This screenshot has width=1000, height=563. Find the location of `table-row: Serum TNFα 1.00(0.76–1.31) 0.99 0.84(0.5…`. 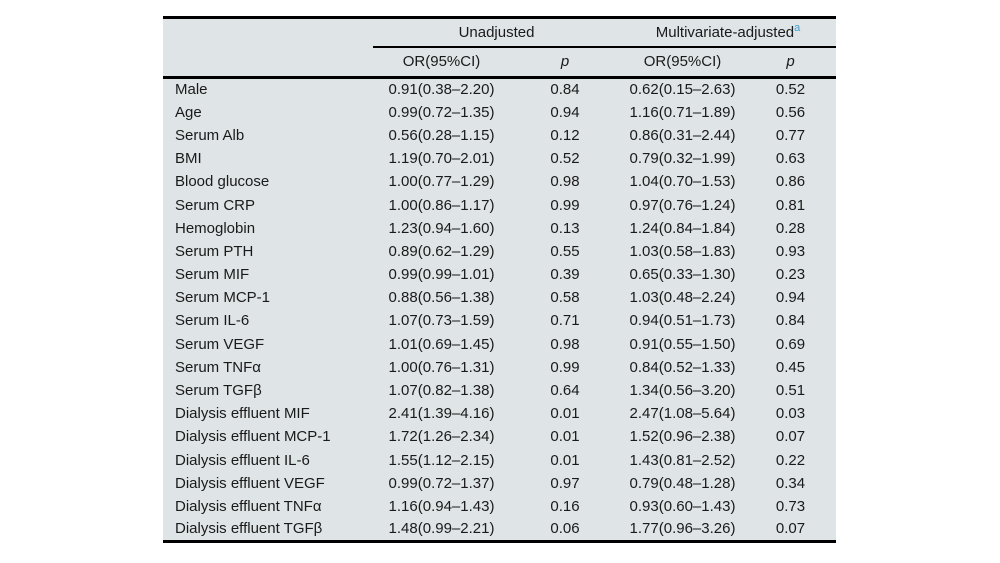

table-row: Serum TNFα 1.00(0.76–1.31) 0.99 0.84(0.5… is located at coordinates (499, 367).